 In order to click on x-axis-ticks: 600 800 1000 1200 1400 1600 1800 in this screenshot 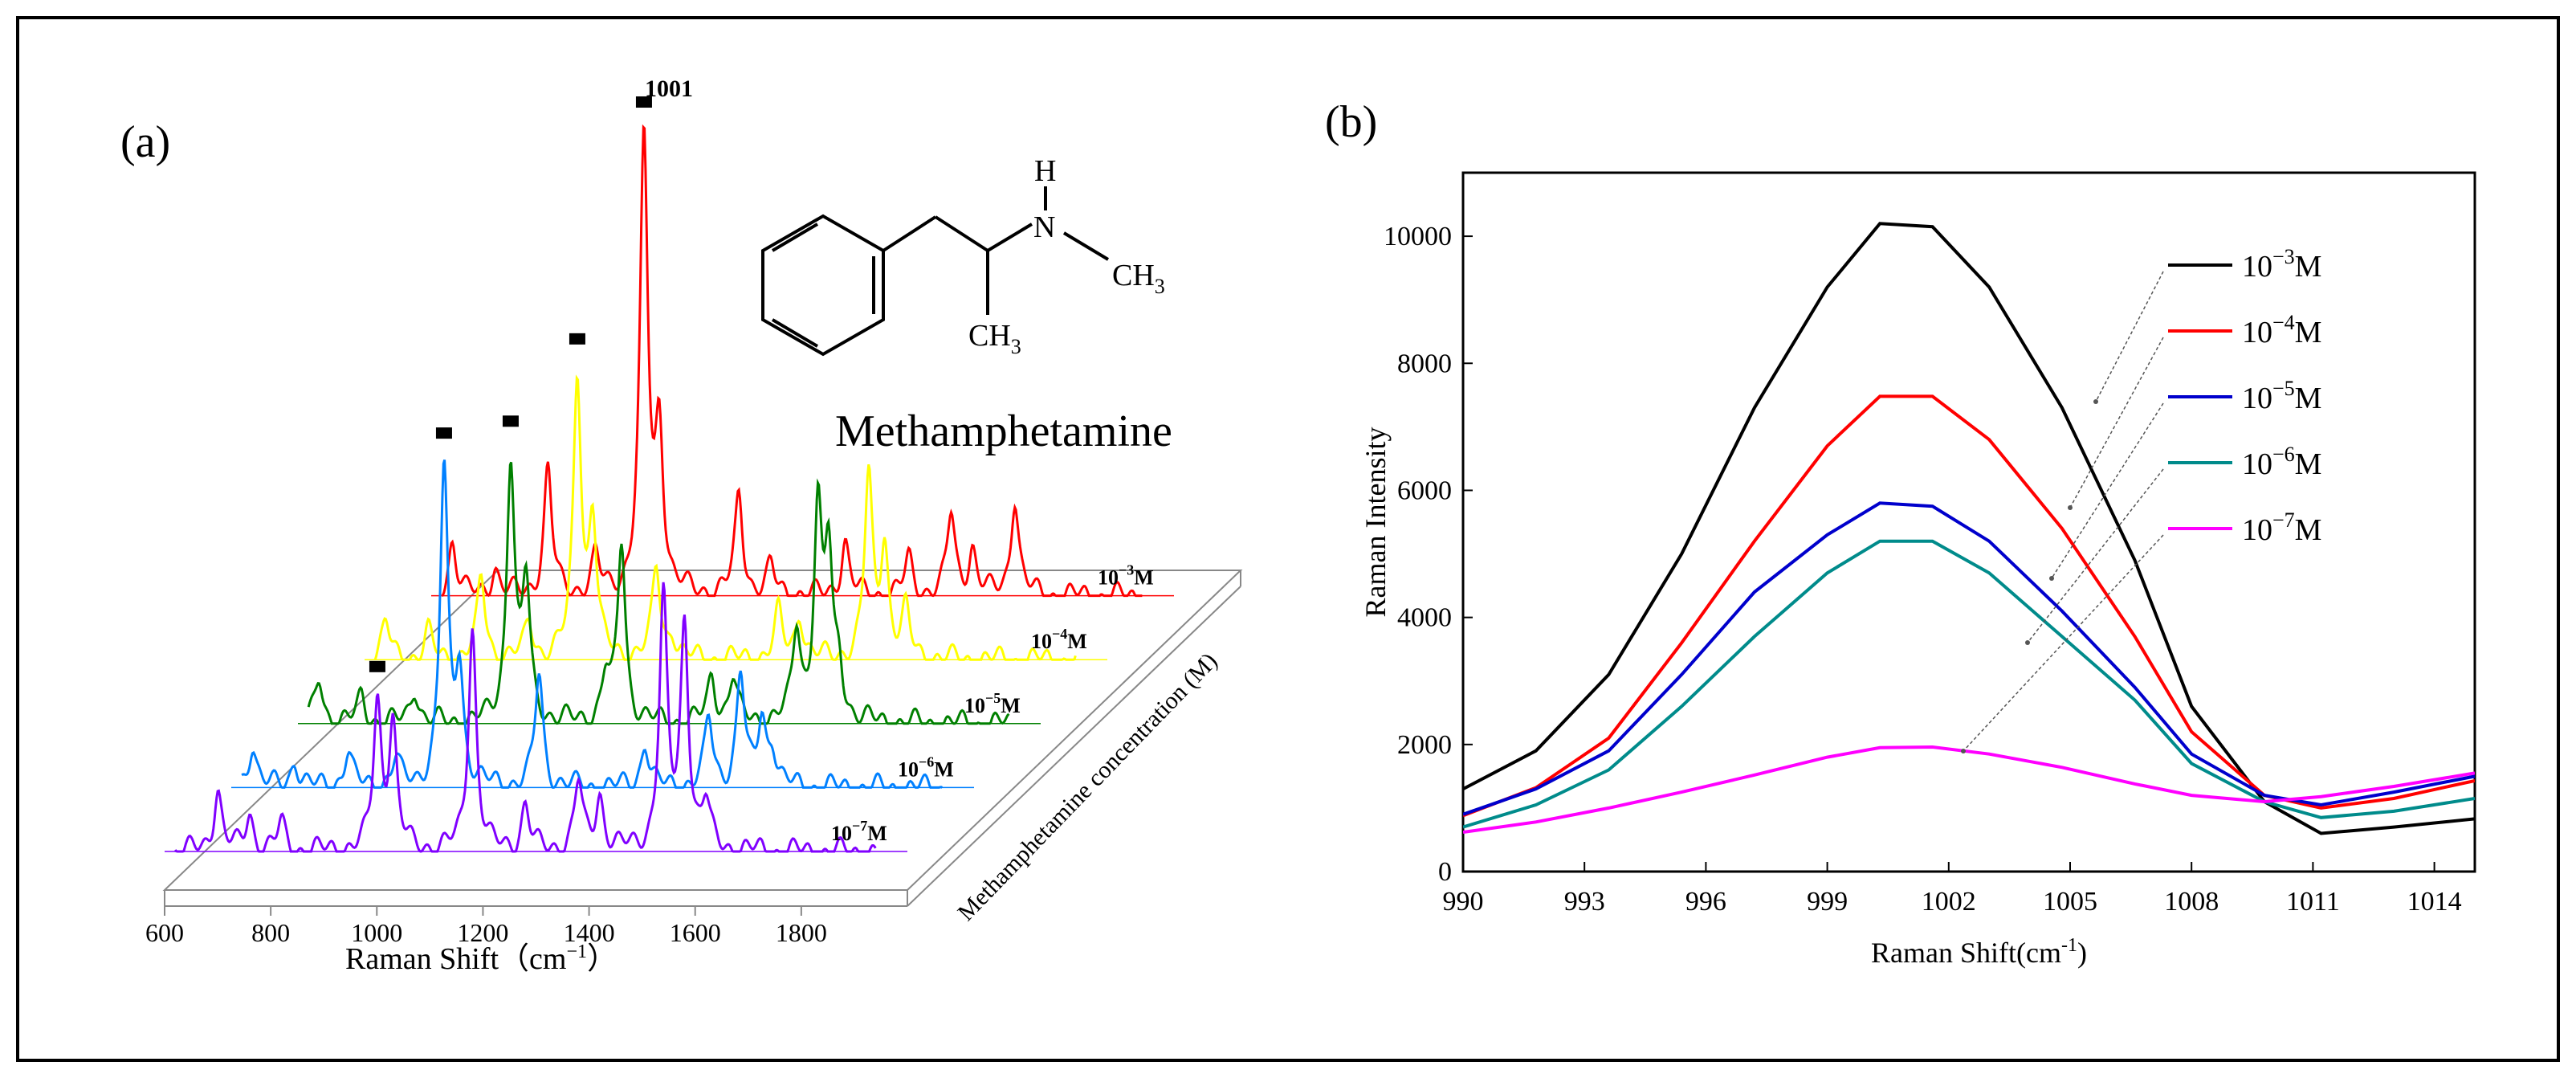, I will do `click(486, 926)`.